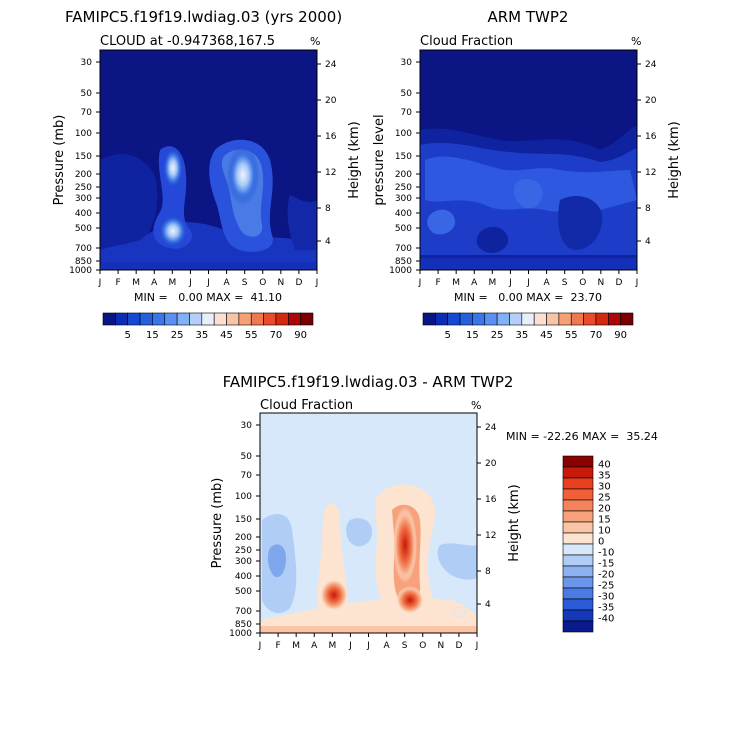 The height and width of the screenshot is (740, 733). I want to click on panel-diff-field, so click(368, 523).